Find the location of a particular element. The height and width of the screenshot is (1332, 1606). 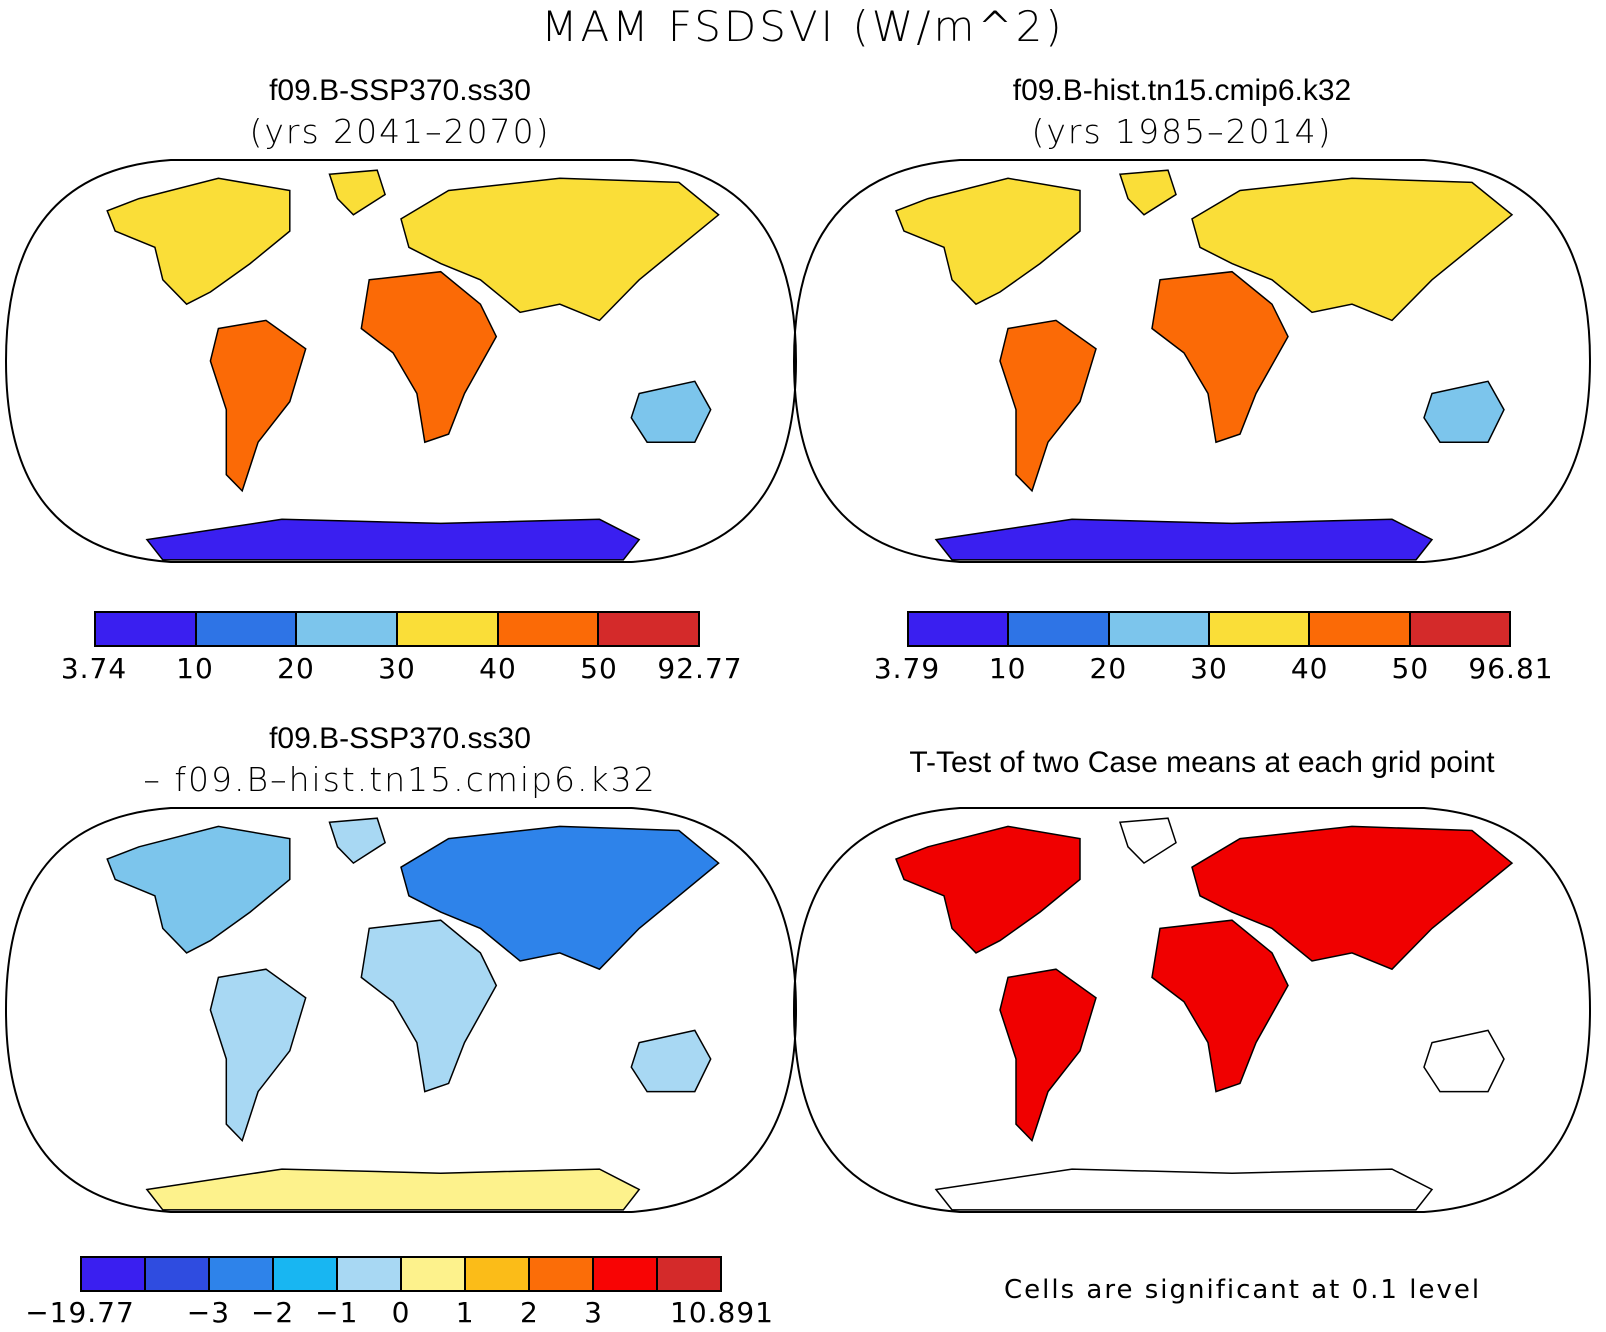

panel-1-map is located at coordinates (401, 361).